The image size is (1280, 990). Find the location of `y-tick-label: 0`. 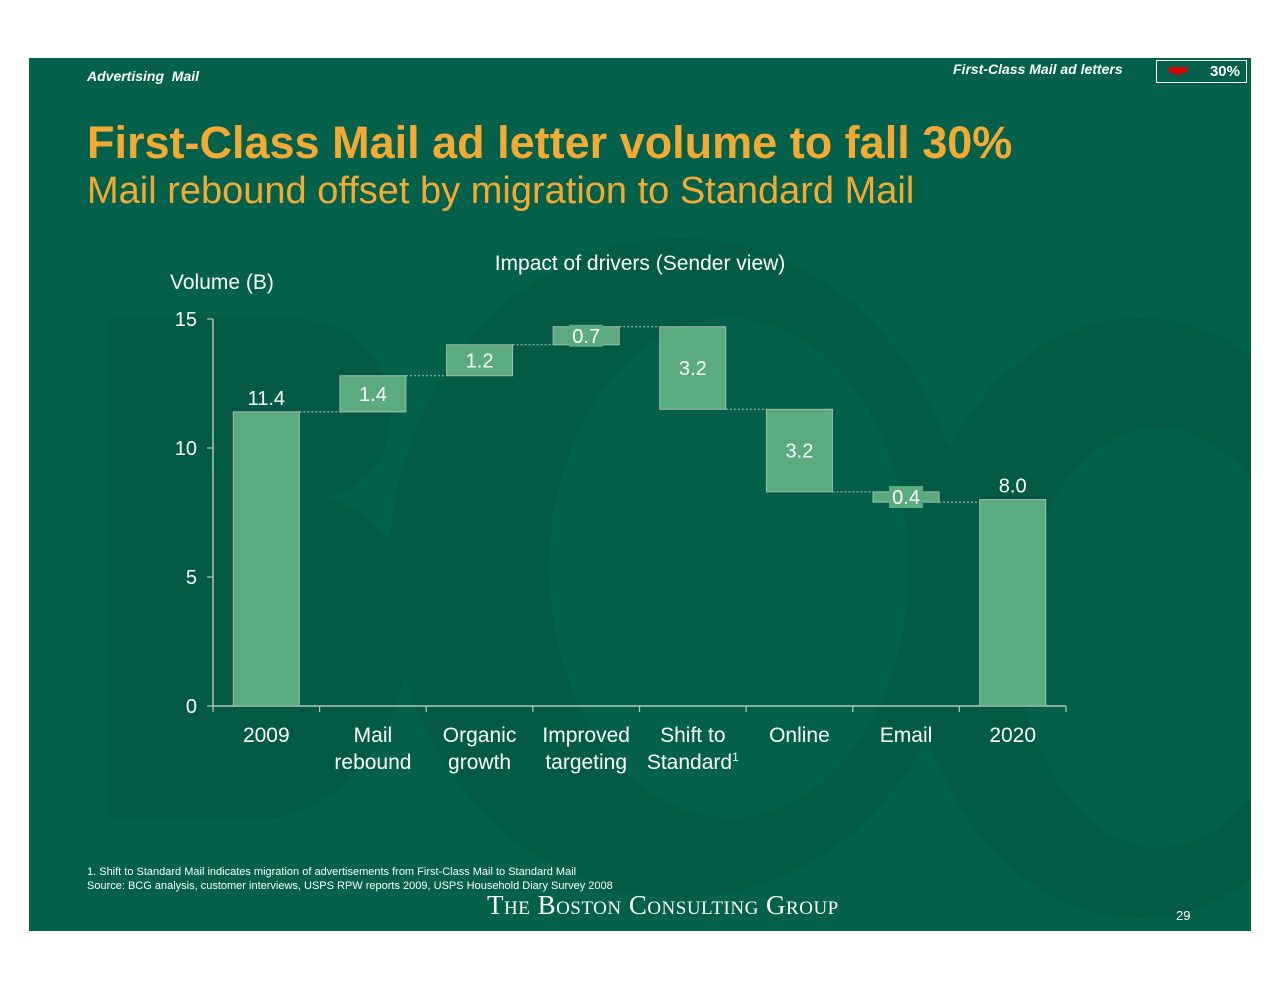

y-tick-label: 0 is located at coordinates (191, 707).